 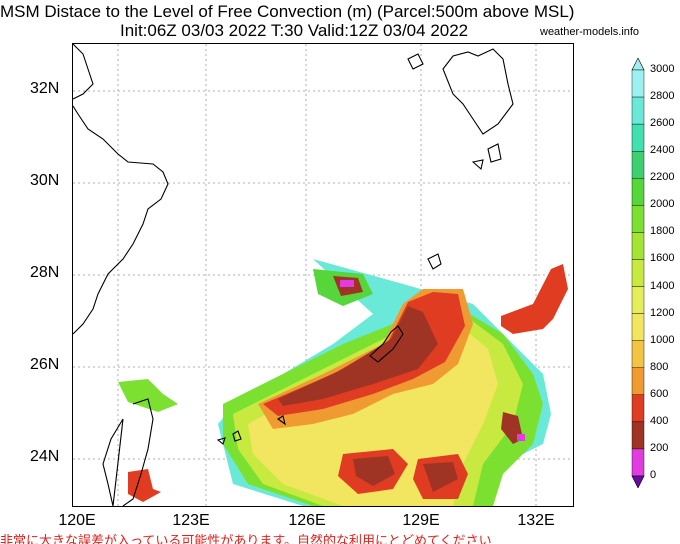 I want to click on colorbar-label: 3000, so click(x=662, y=69).